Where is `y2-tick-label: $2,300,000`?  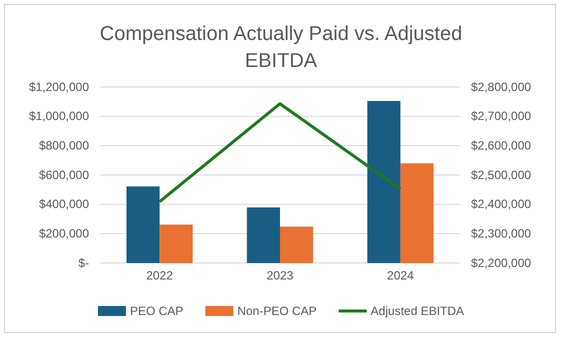 y2-tick-label: $2,300,000 is located at coordinates (501, 233).